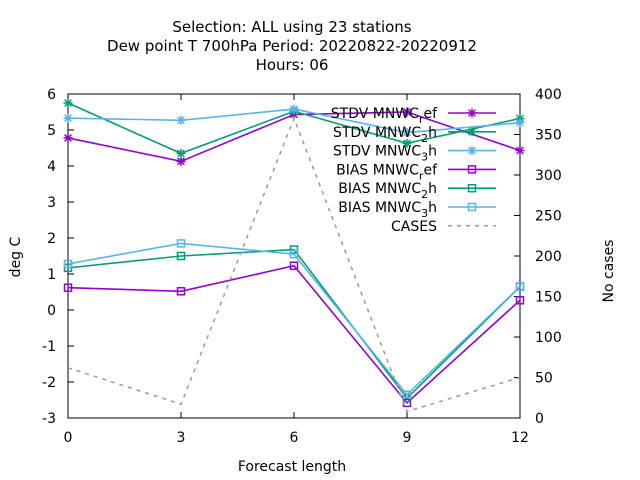  What do you see at coordinates (520, 438) in the screenshot?
I see `x-tick-label: 12` at bounding box center [520, 438].